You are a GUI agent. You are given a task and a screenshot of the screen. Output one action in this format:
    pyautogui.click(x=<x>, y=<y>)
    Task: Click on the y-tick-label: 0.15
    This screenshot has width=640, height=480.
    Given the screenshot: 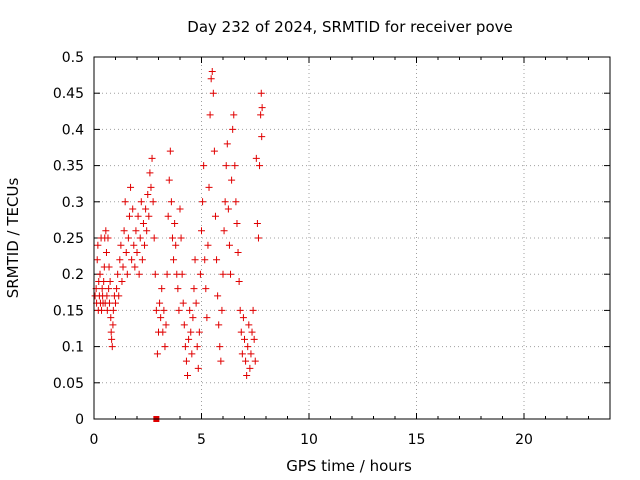 What is the action you would take?
    pyautogui.click(x=68, y=311)
    